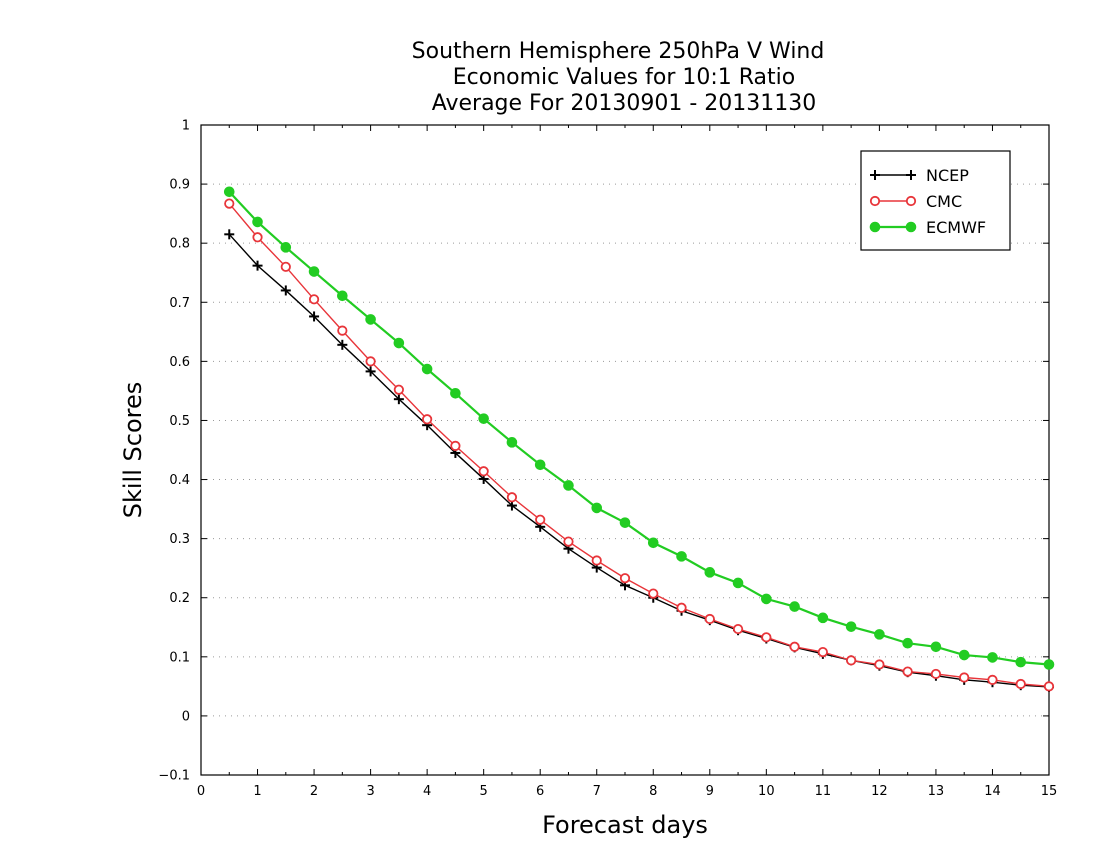 The width and height of the screenshot is (1100, 850). I want to click on y-tick-label: 0.3, so click(179, 539).